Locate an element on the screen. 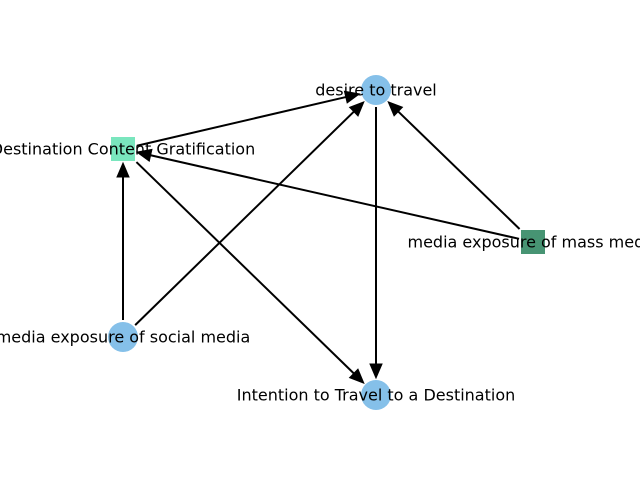  edge-desire-to-intention is located at coordinates (376, 243).